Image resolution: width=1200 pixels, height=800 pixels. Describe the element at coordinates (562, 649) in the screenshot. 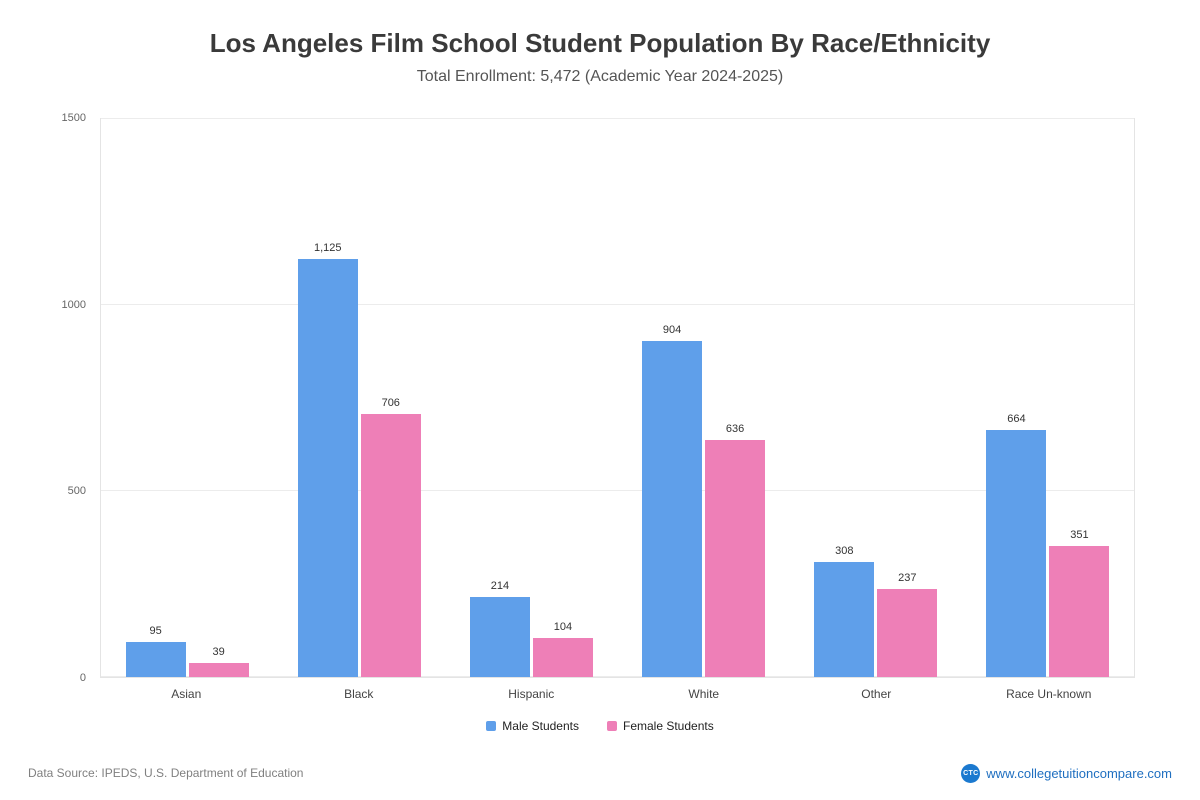

I see `female-students-bar: 104` at that location.